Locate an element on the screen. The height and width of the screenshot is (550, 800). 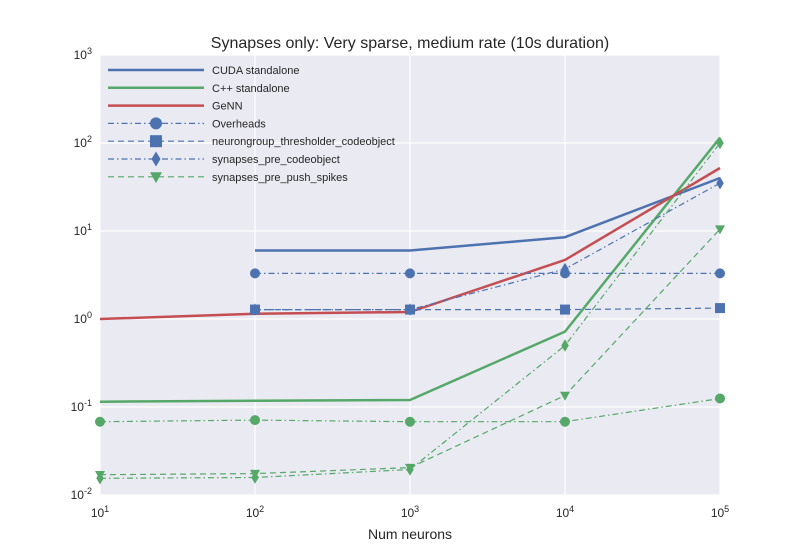
legend-item: C++ standalone is located at coordinates (199, 89).